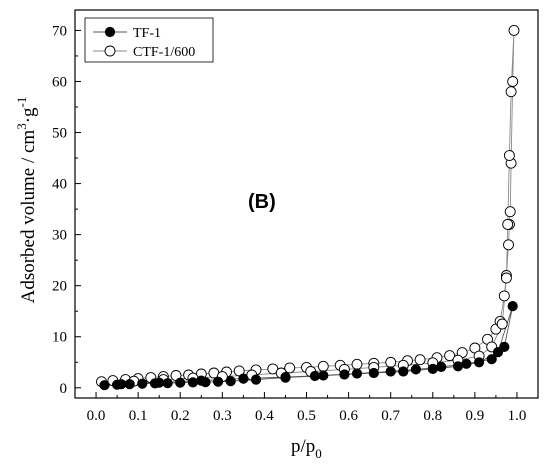 Image resolution: width=550 pixels, height=470 pixels. What do you see at coordinates (348, 416) in the screenshot?
I see `x-tick-label: 0.6` at bounding box center [348, 416].